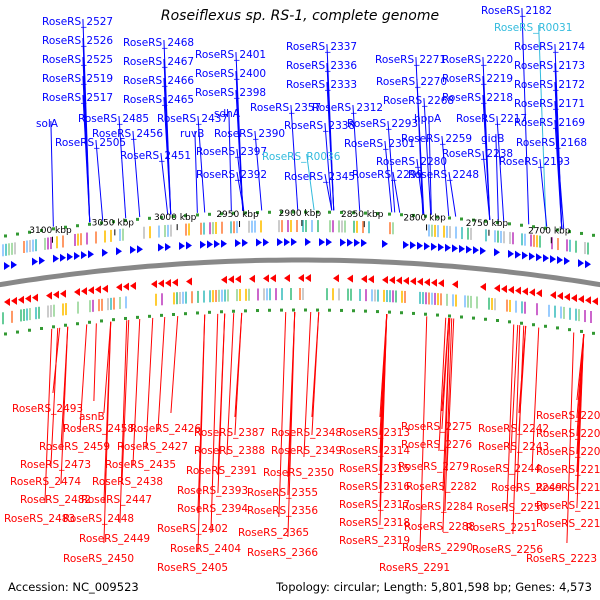 This screenshot has height=600, width=600. Describe the element at coordinates (516, 11) in the screenshot. I see `gene-label: RoseRS_2182` at that location.